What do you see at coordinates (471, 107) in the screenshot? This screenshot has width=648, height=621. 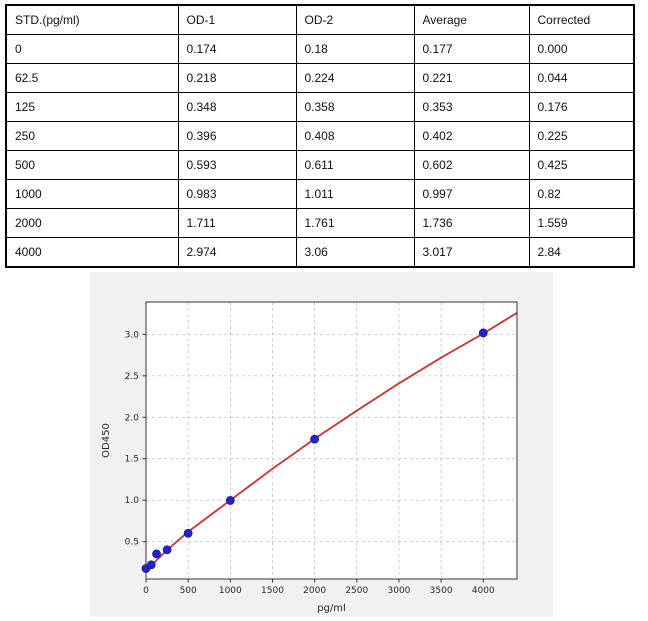 I see `table-cell: 0.353` at bounding box center [471, 107].